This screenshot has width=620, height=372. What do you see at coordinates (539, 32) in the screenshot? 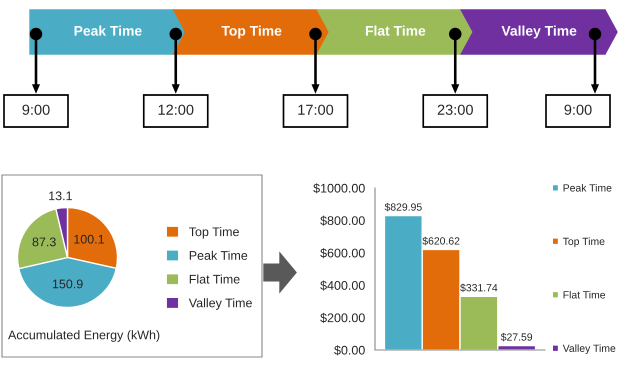
I see `category-label: Valley Time` at bounding box center [539, 32].